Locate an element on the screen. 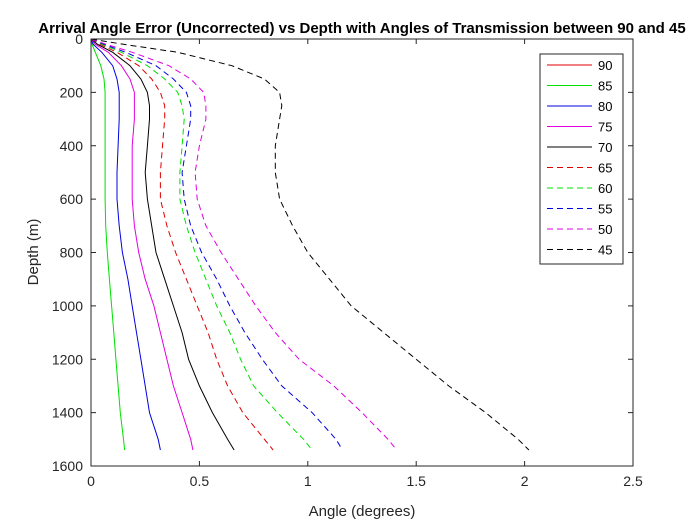 This screenshot has height=525, width=700. y-tick-label: 600 is located at coordinates (72, 199).